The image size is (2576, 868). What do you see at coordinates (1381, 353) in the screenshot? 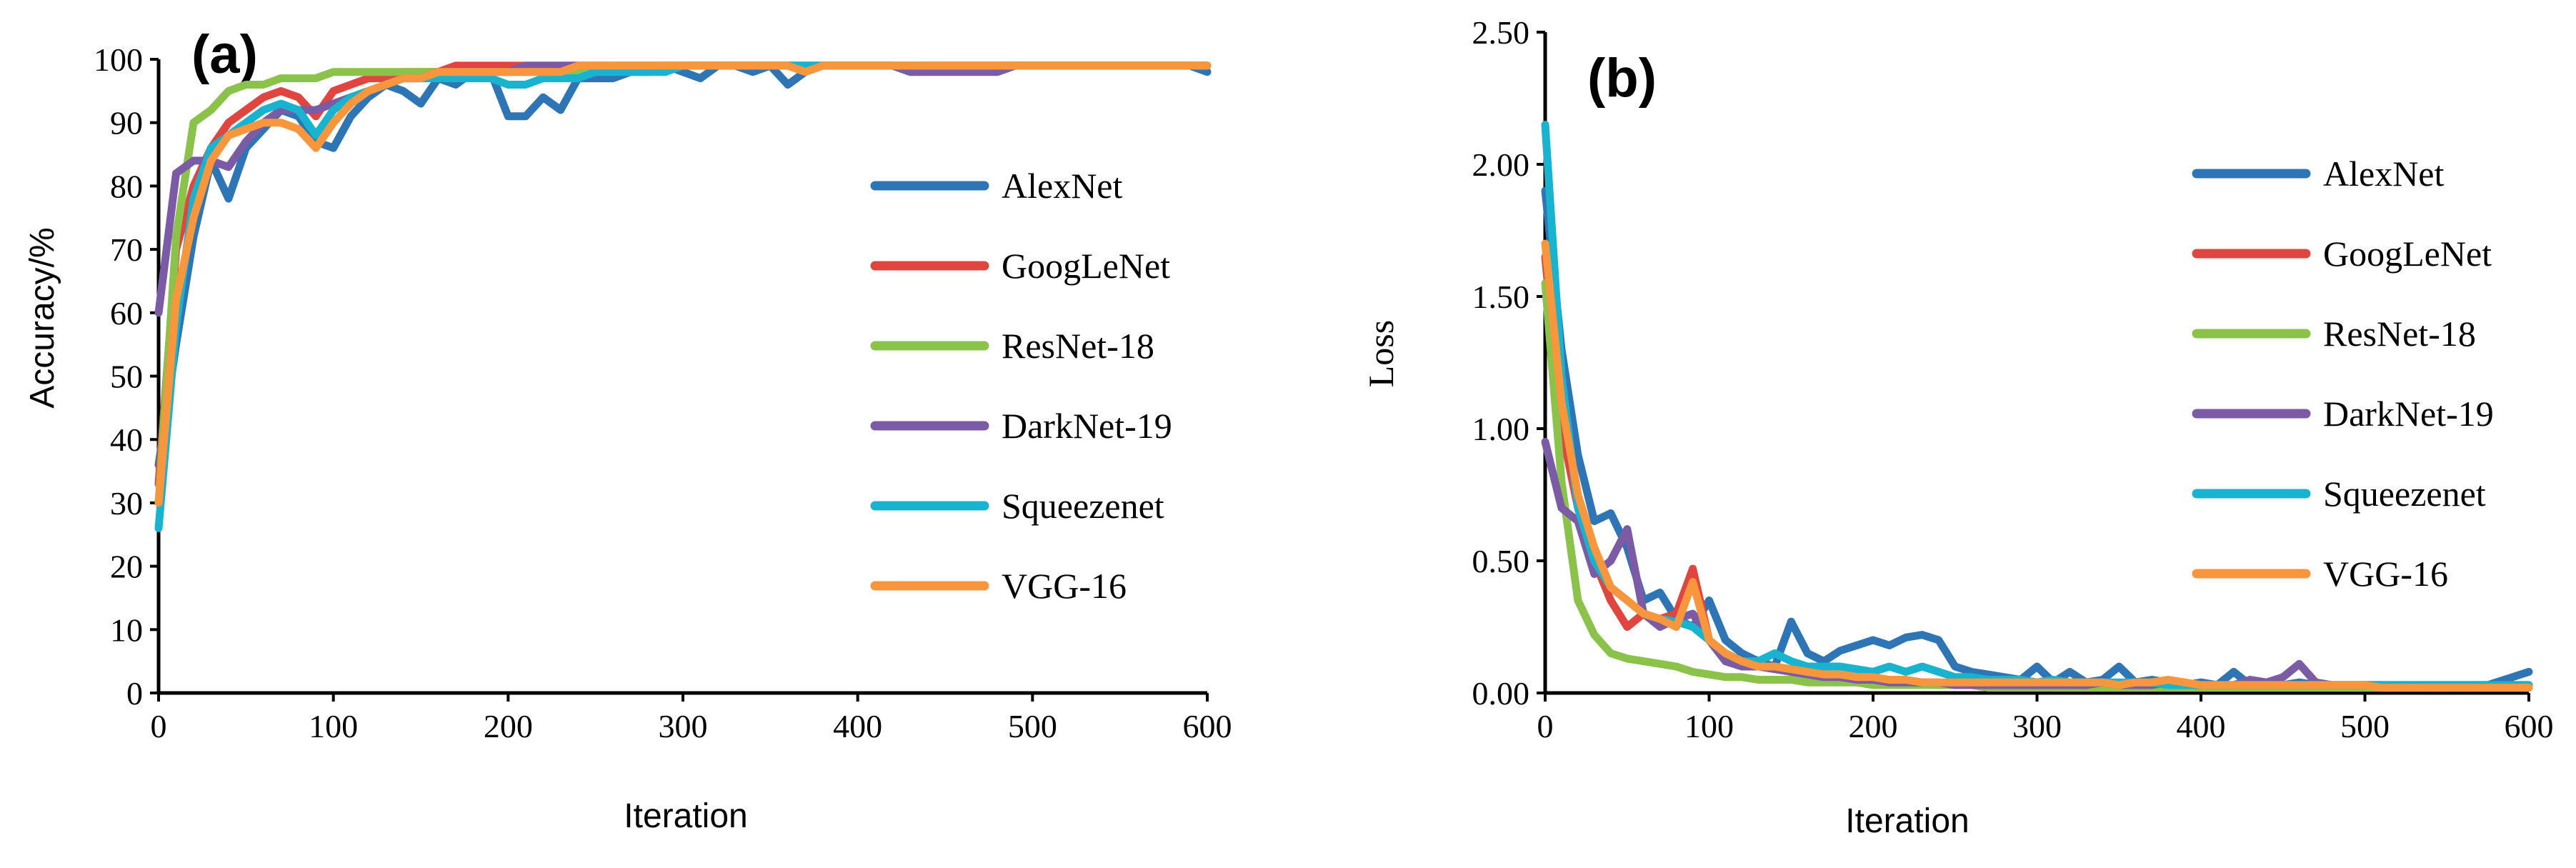
I see `panel-b-ylabel: Loss` at bounding box center [1381, 353].